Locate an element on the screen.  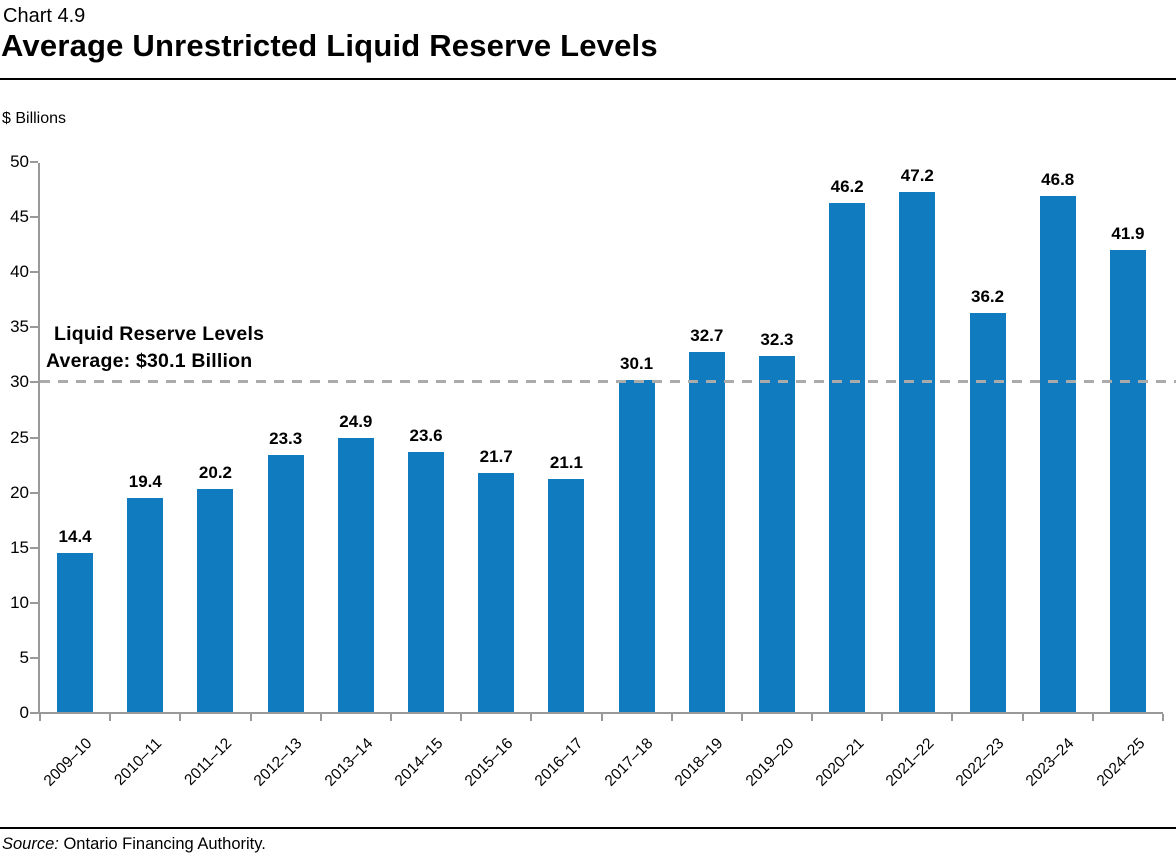
average-annotation-line1: Liquid Reserve Levels is located at coordinates (159, 334).